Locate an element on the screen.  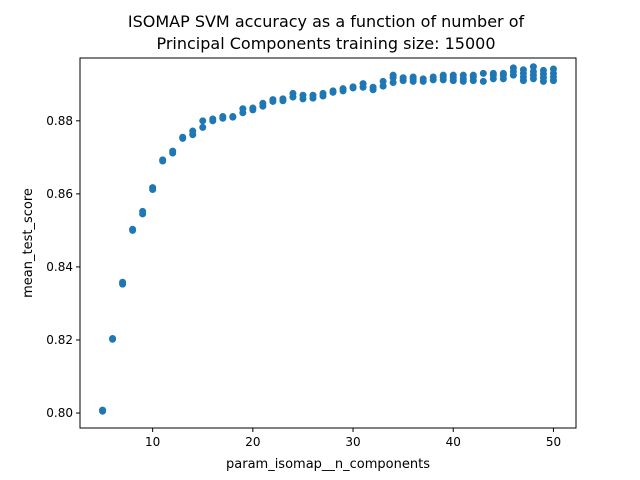
y-tick-label: 0.88 is located at coordinates (59, 121).